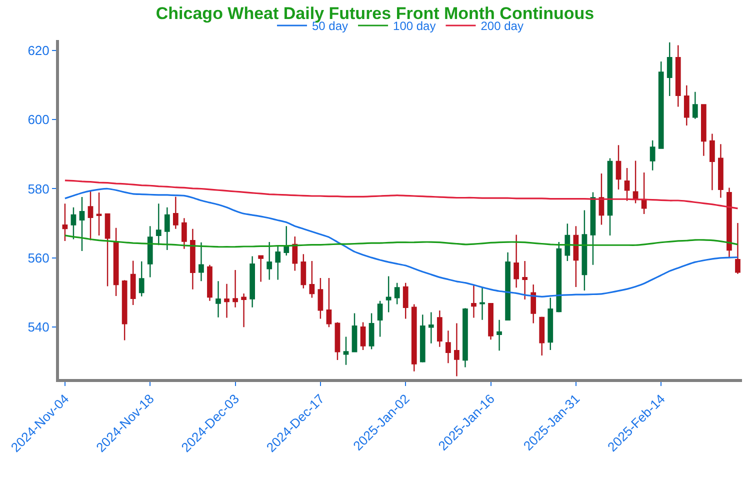 This screenshot has width=750, height=479. I want to click on y-tick-label: 540, so click(39, 327).